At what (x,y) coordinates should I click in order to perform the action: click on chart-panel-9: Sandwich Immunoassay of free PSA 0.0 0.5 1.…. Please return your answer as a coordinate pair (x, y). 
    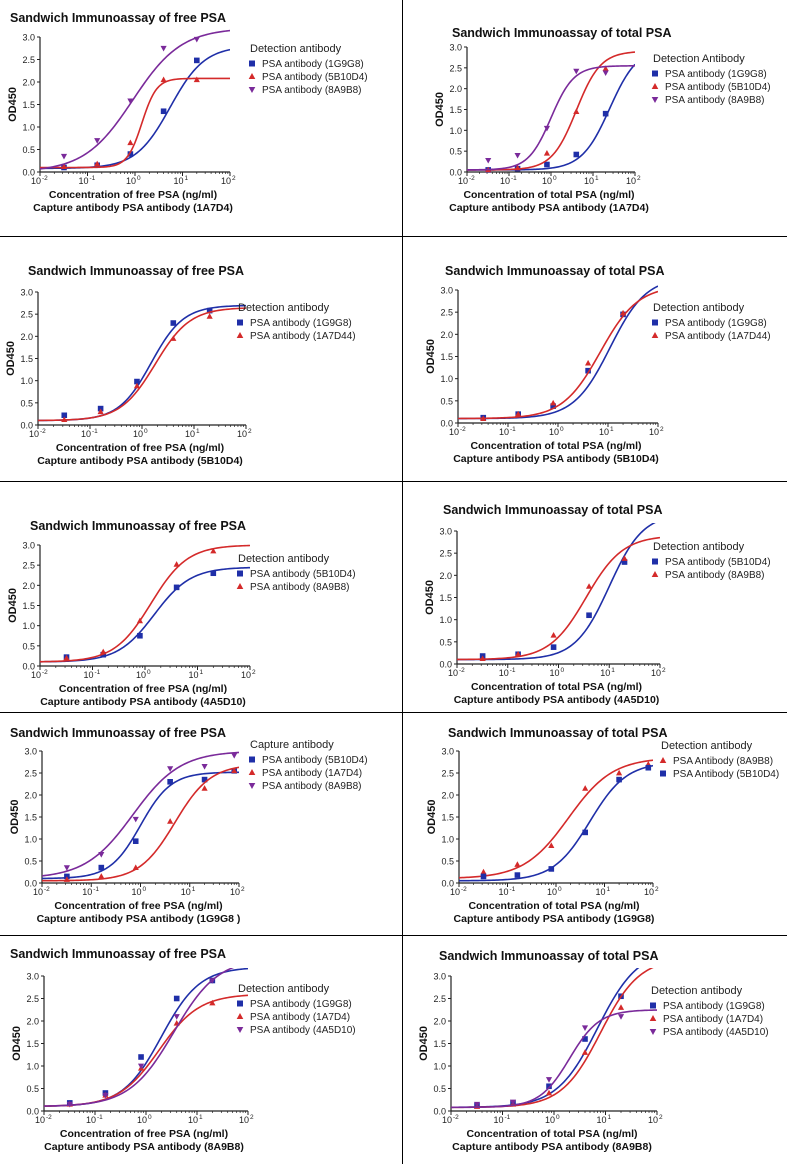
    Looking at the image, I should click on (201, 1050).